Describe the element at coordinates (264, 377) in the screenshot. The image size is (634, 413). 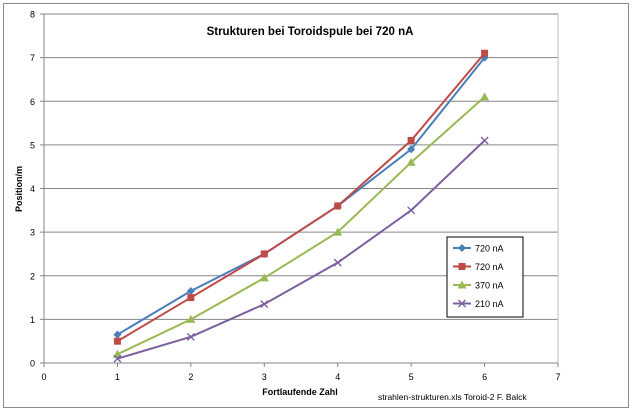
I see `x-tick-label-3: 3` at that location.